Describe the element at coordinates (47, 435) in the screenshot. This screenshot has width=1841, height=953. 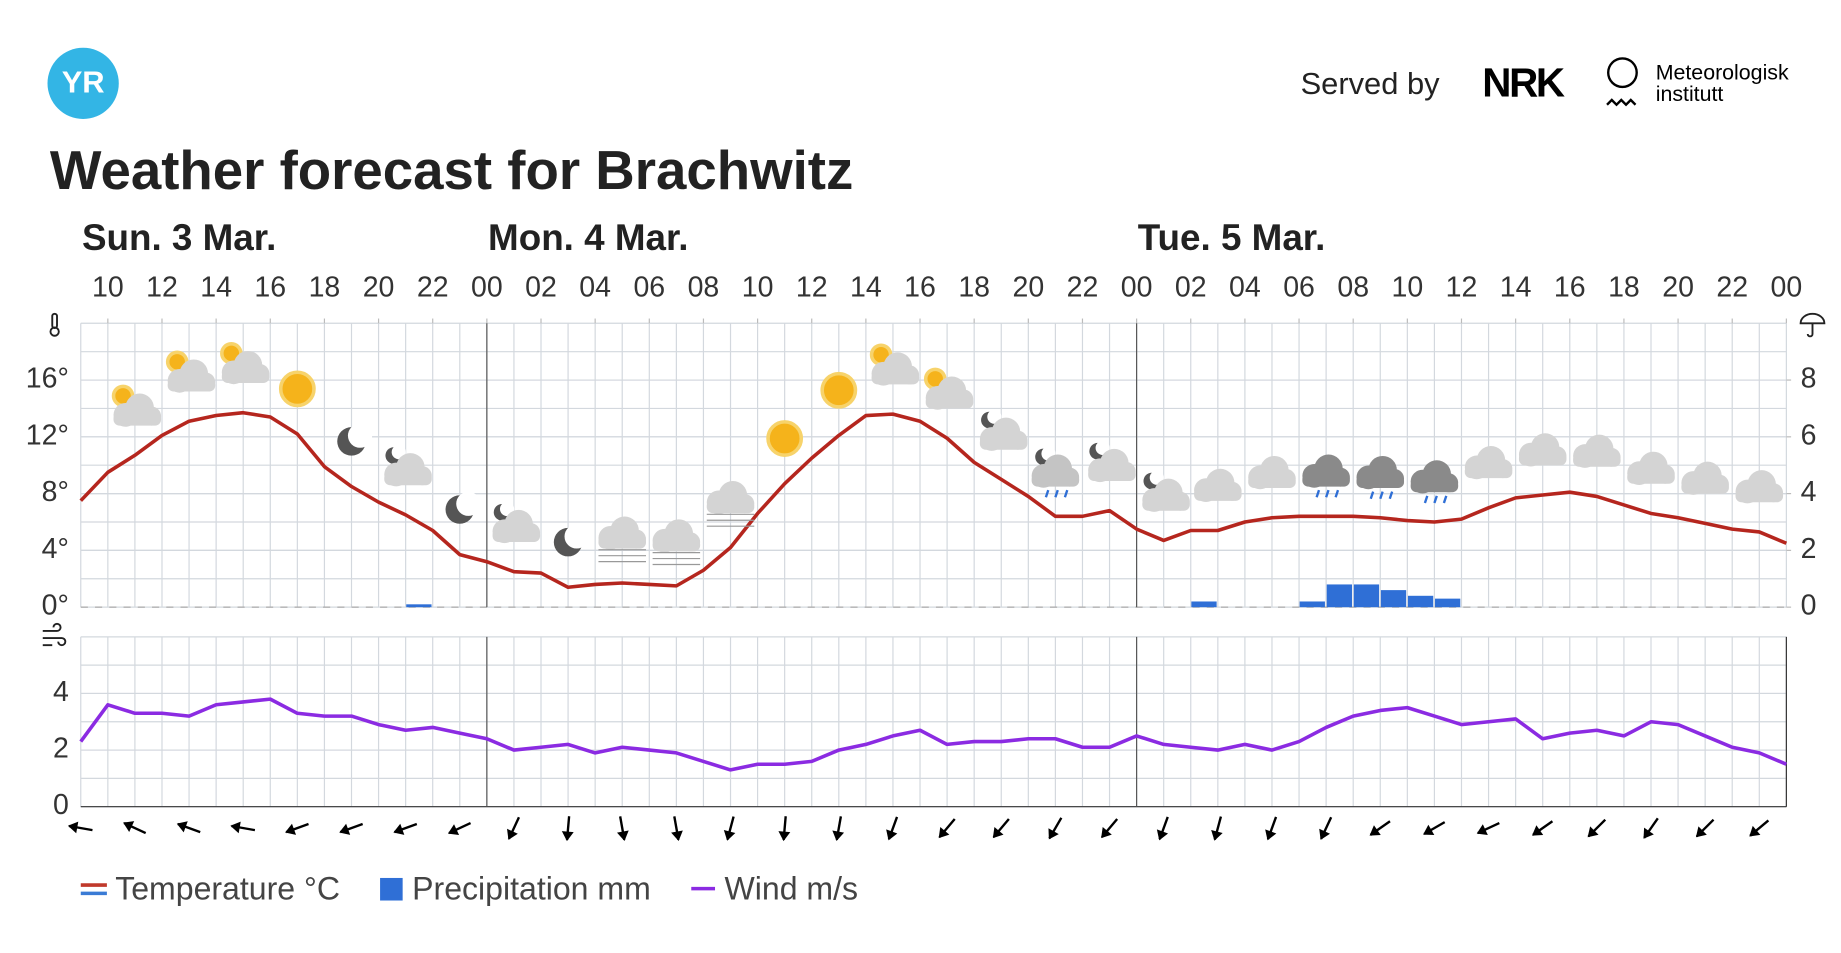
I see `y-tick-label: 12°` at that location.